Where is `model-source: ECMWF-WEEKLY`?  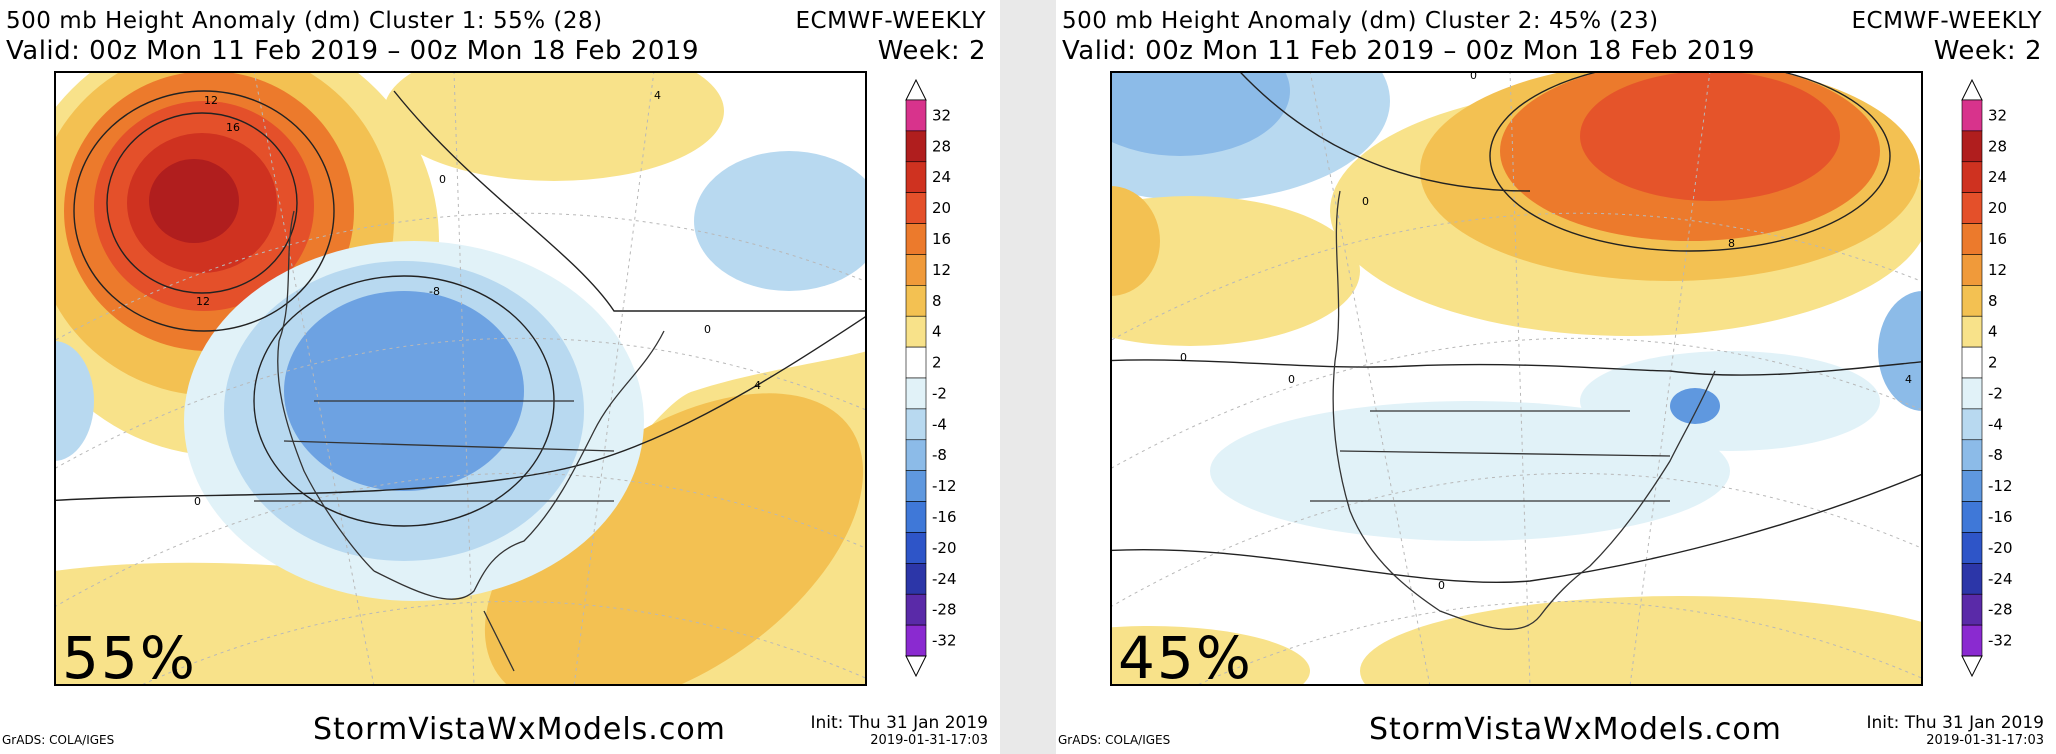
model-source: ECMWF-WEEKLY is located at coordinates (890, 21).